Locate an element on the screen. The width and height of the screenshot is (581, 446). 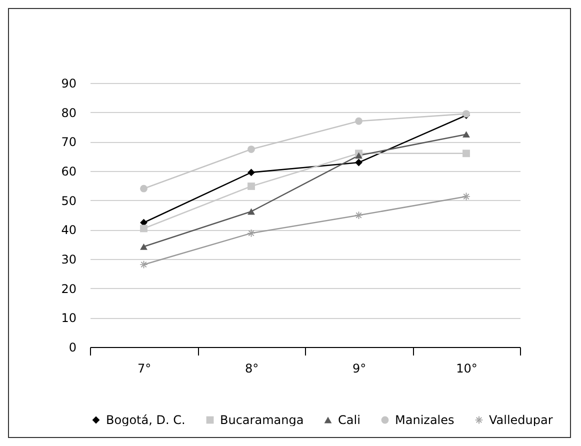
legend-label: Manizales is located at coordinates (424, 420).